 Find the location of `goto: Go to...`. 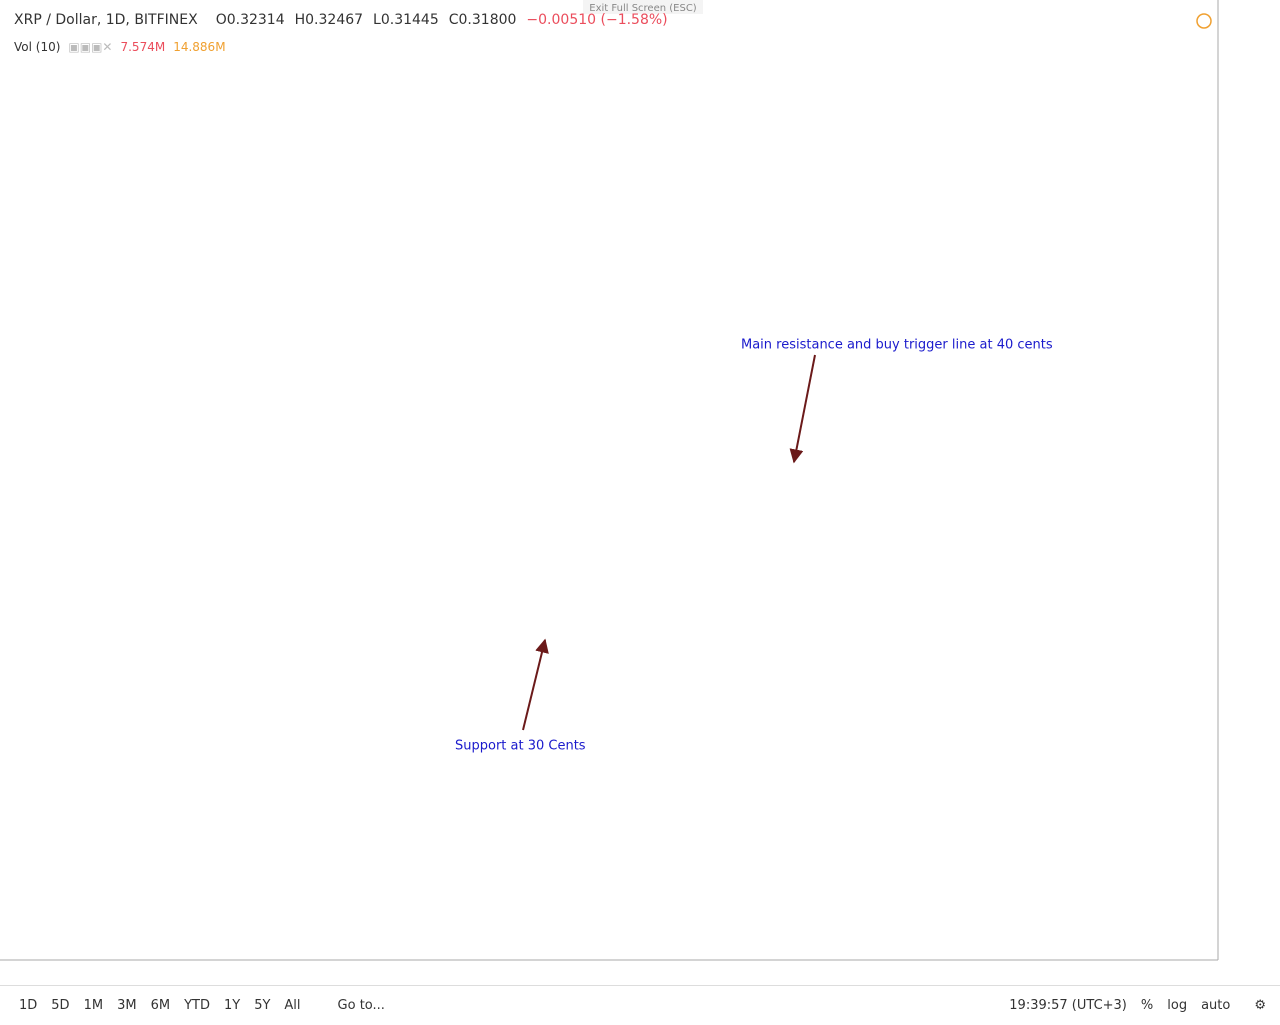

goto: Go to... is located at coordinates (361, 1005).